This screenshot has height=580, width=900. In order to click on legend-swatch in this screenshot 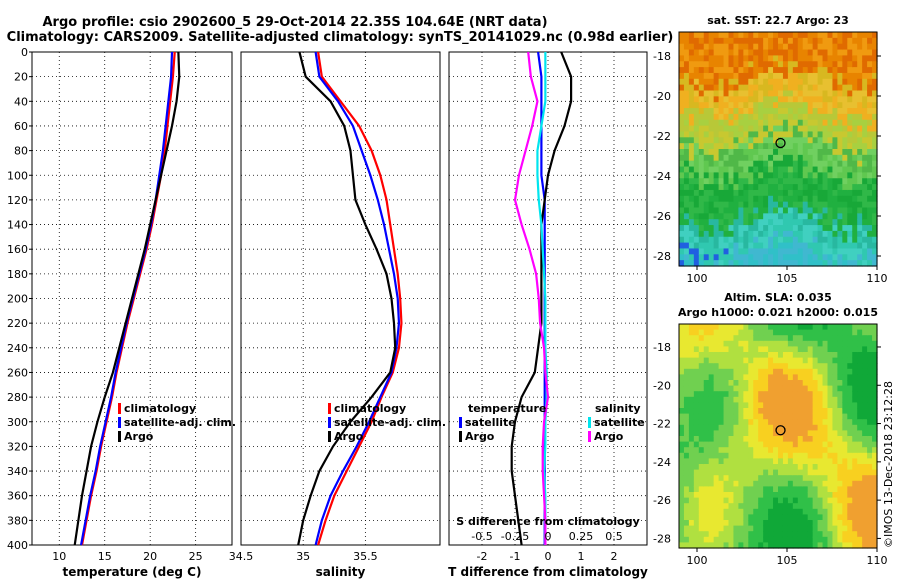, I will do `click(460, 422)`.